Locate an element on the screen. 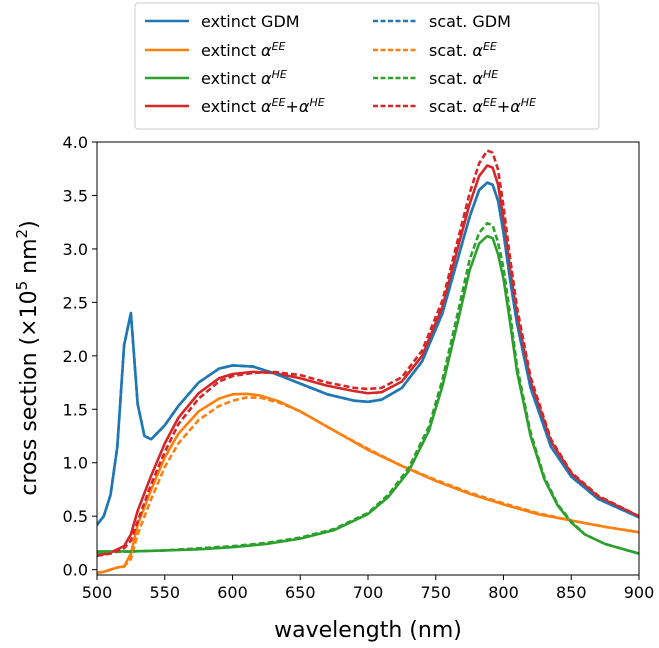 This screenshot has height=648, width=659. legend-label: extinct αHE is located at coordinates (244, 78).